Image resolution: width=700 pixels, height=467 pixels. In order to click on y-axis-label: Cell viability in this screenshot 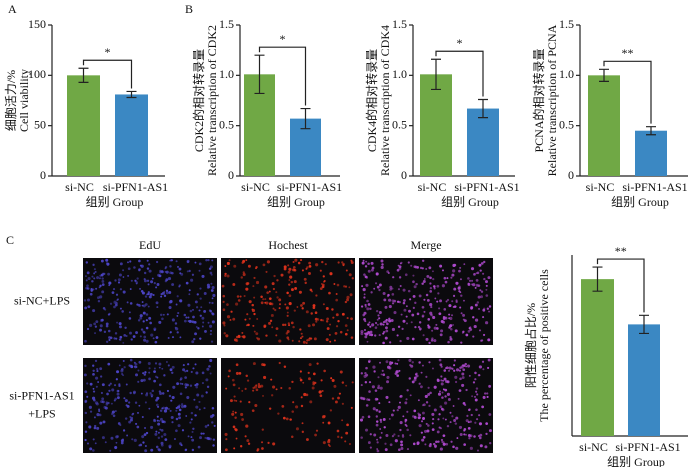, I will do `click(24, 100)`.